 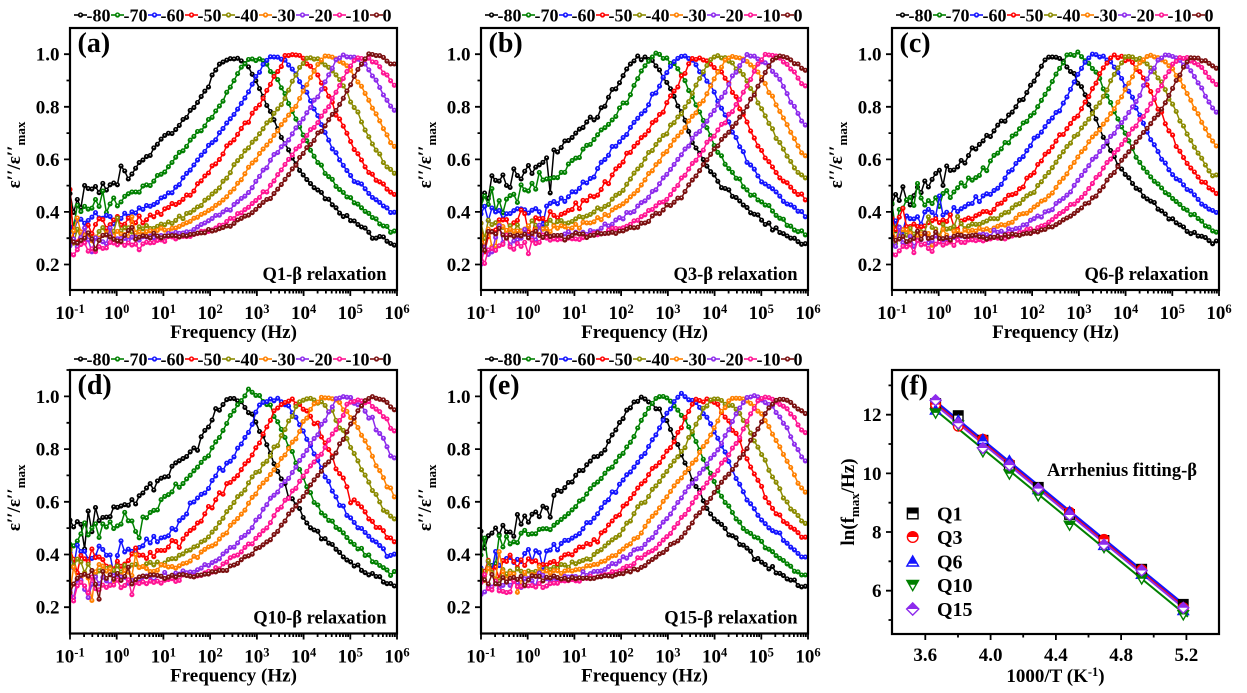 What do you see at coordinates (872, 474) in the screenshot?
I see `svg-text: 10` at bounding box center [872, 474].